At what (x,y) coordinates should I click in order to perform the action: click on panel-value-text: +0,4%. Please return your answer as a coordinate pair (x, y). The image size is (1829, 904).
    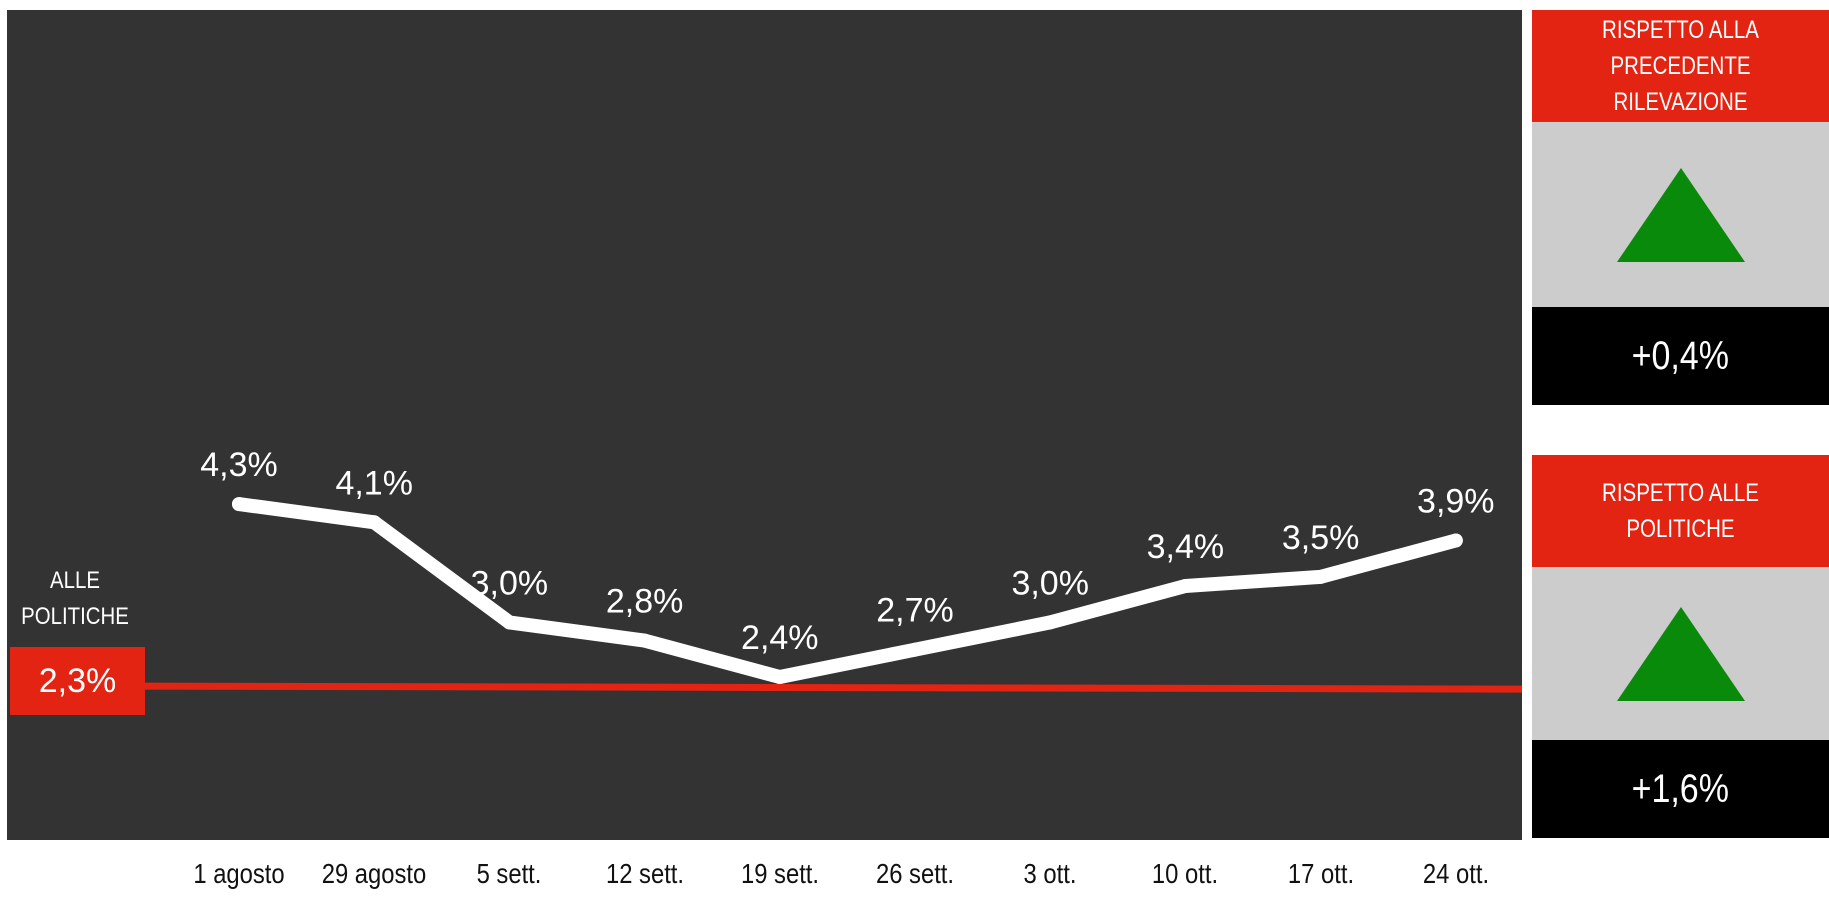
    Looking at the image, I should click on (1680, 355).